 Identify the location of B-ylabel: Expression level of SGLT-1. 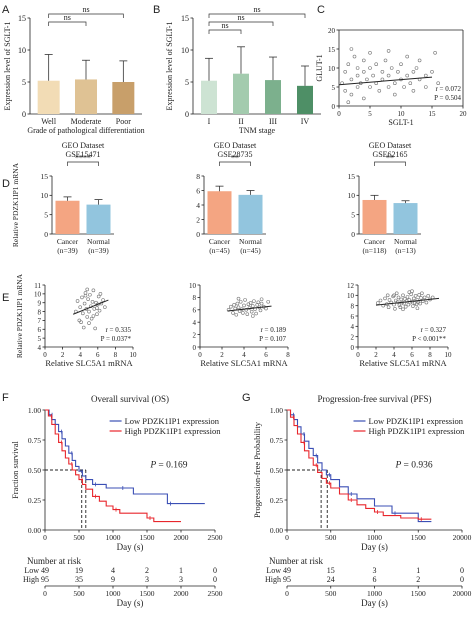
(169, 66).